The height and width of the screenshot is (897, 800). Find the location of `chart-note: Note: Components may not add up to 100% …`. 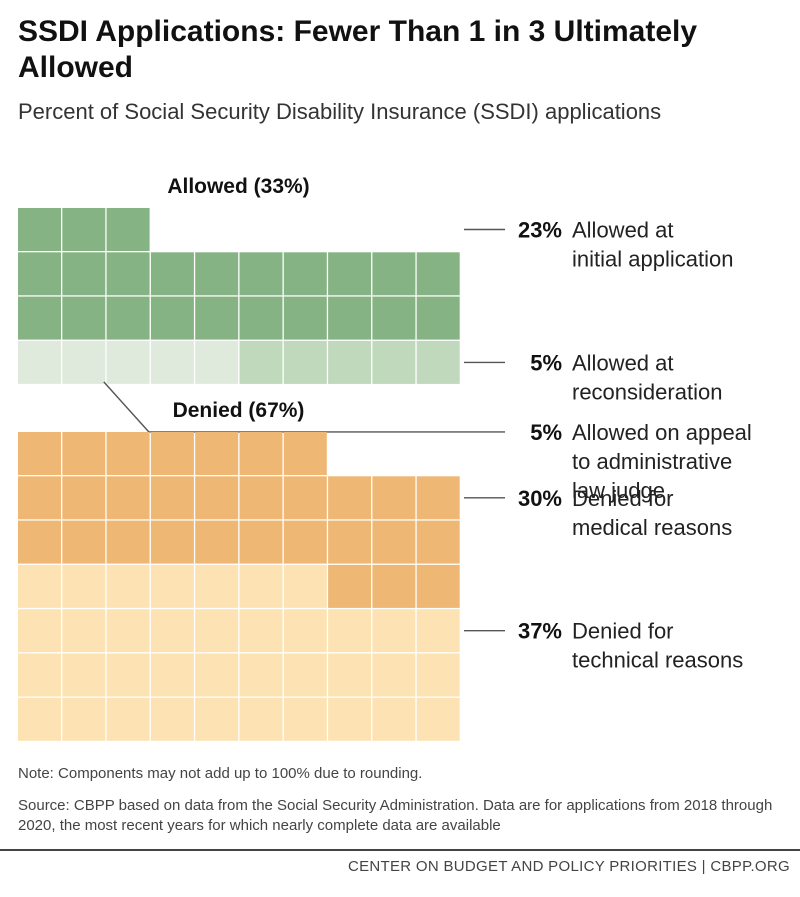

chart-note: Note: Components may not add up to 100% … is located at coordinates (220, 773).